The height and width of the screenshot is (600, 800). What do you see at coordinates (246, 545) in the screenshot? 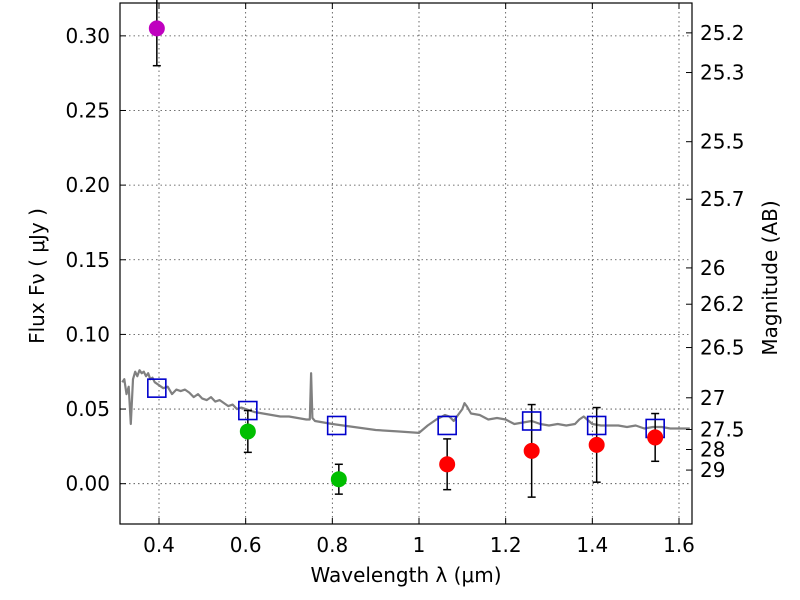
I see `x-tick-label: 0.6` at bounding box center [246, 545].